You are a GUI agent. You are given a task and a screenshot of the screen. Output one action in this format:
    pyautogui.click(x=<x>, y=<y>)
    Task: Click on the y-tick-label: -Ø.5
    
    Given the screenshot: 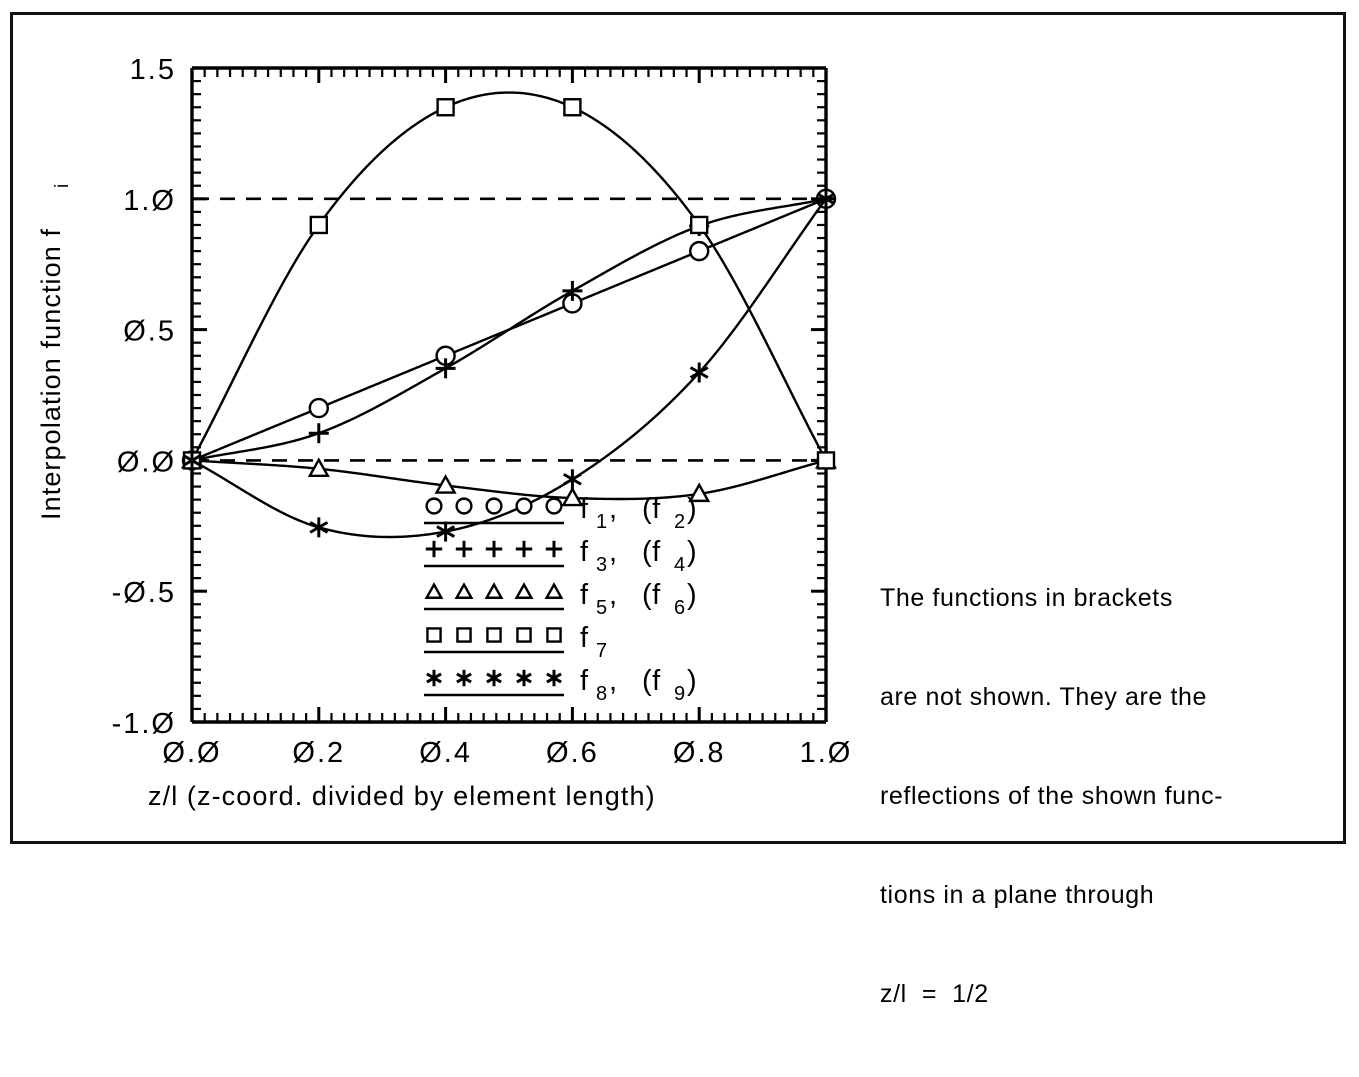 What is the action you would take?
    pyautogui.click(x=144, y=593)
    